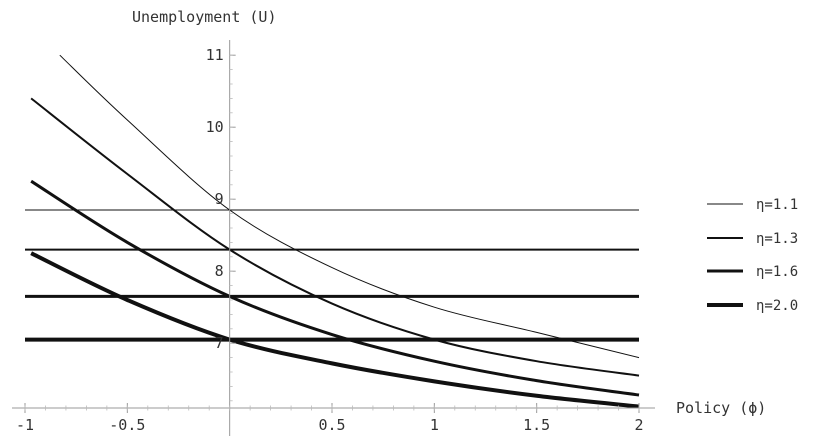 This screenshot has width=821, height=439. I want to click on x-tick-label: 0.5, so click(331, 425).